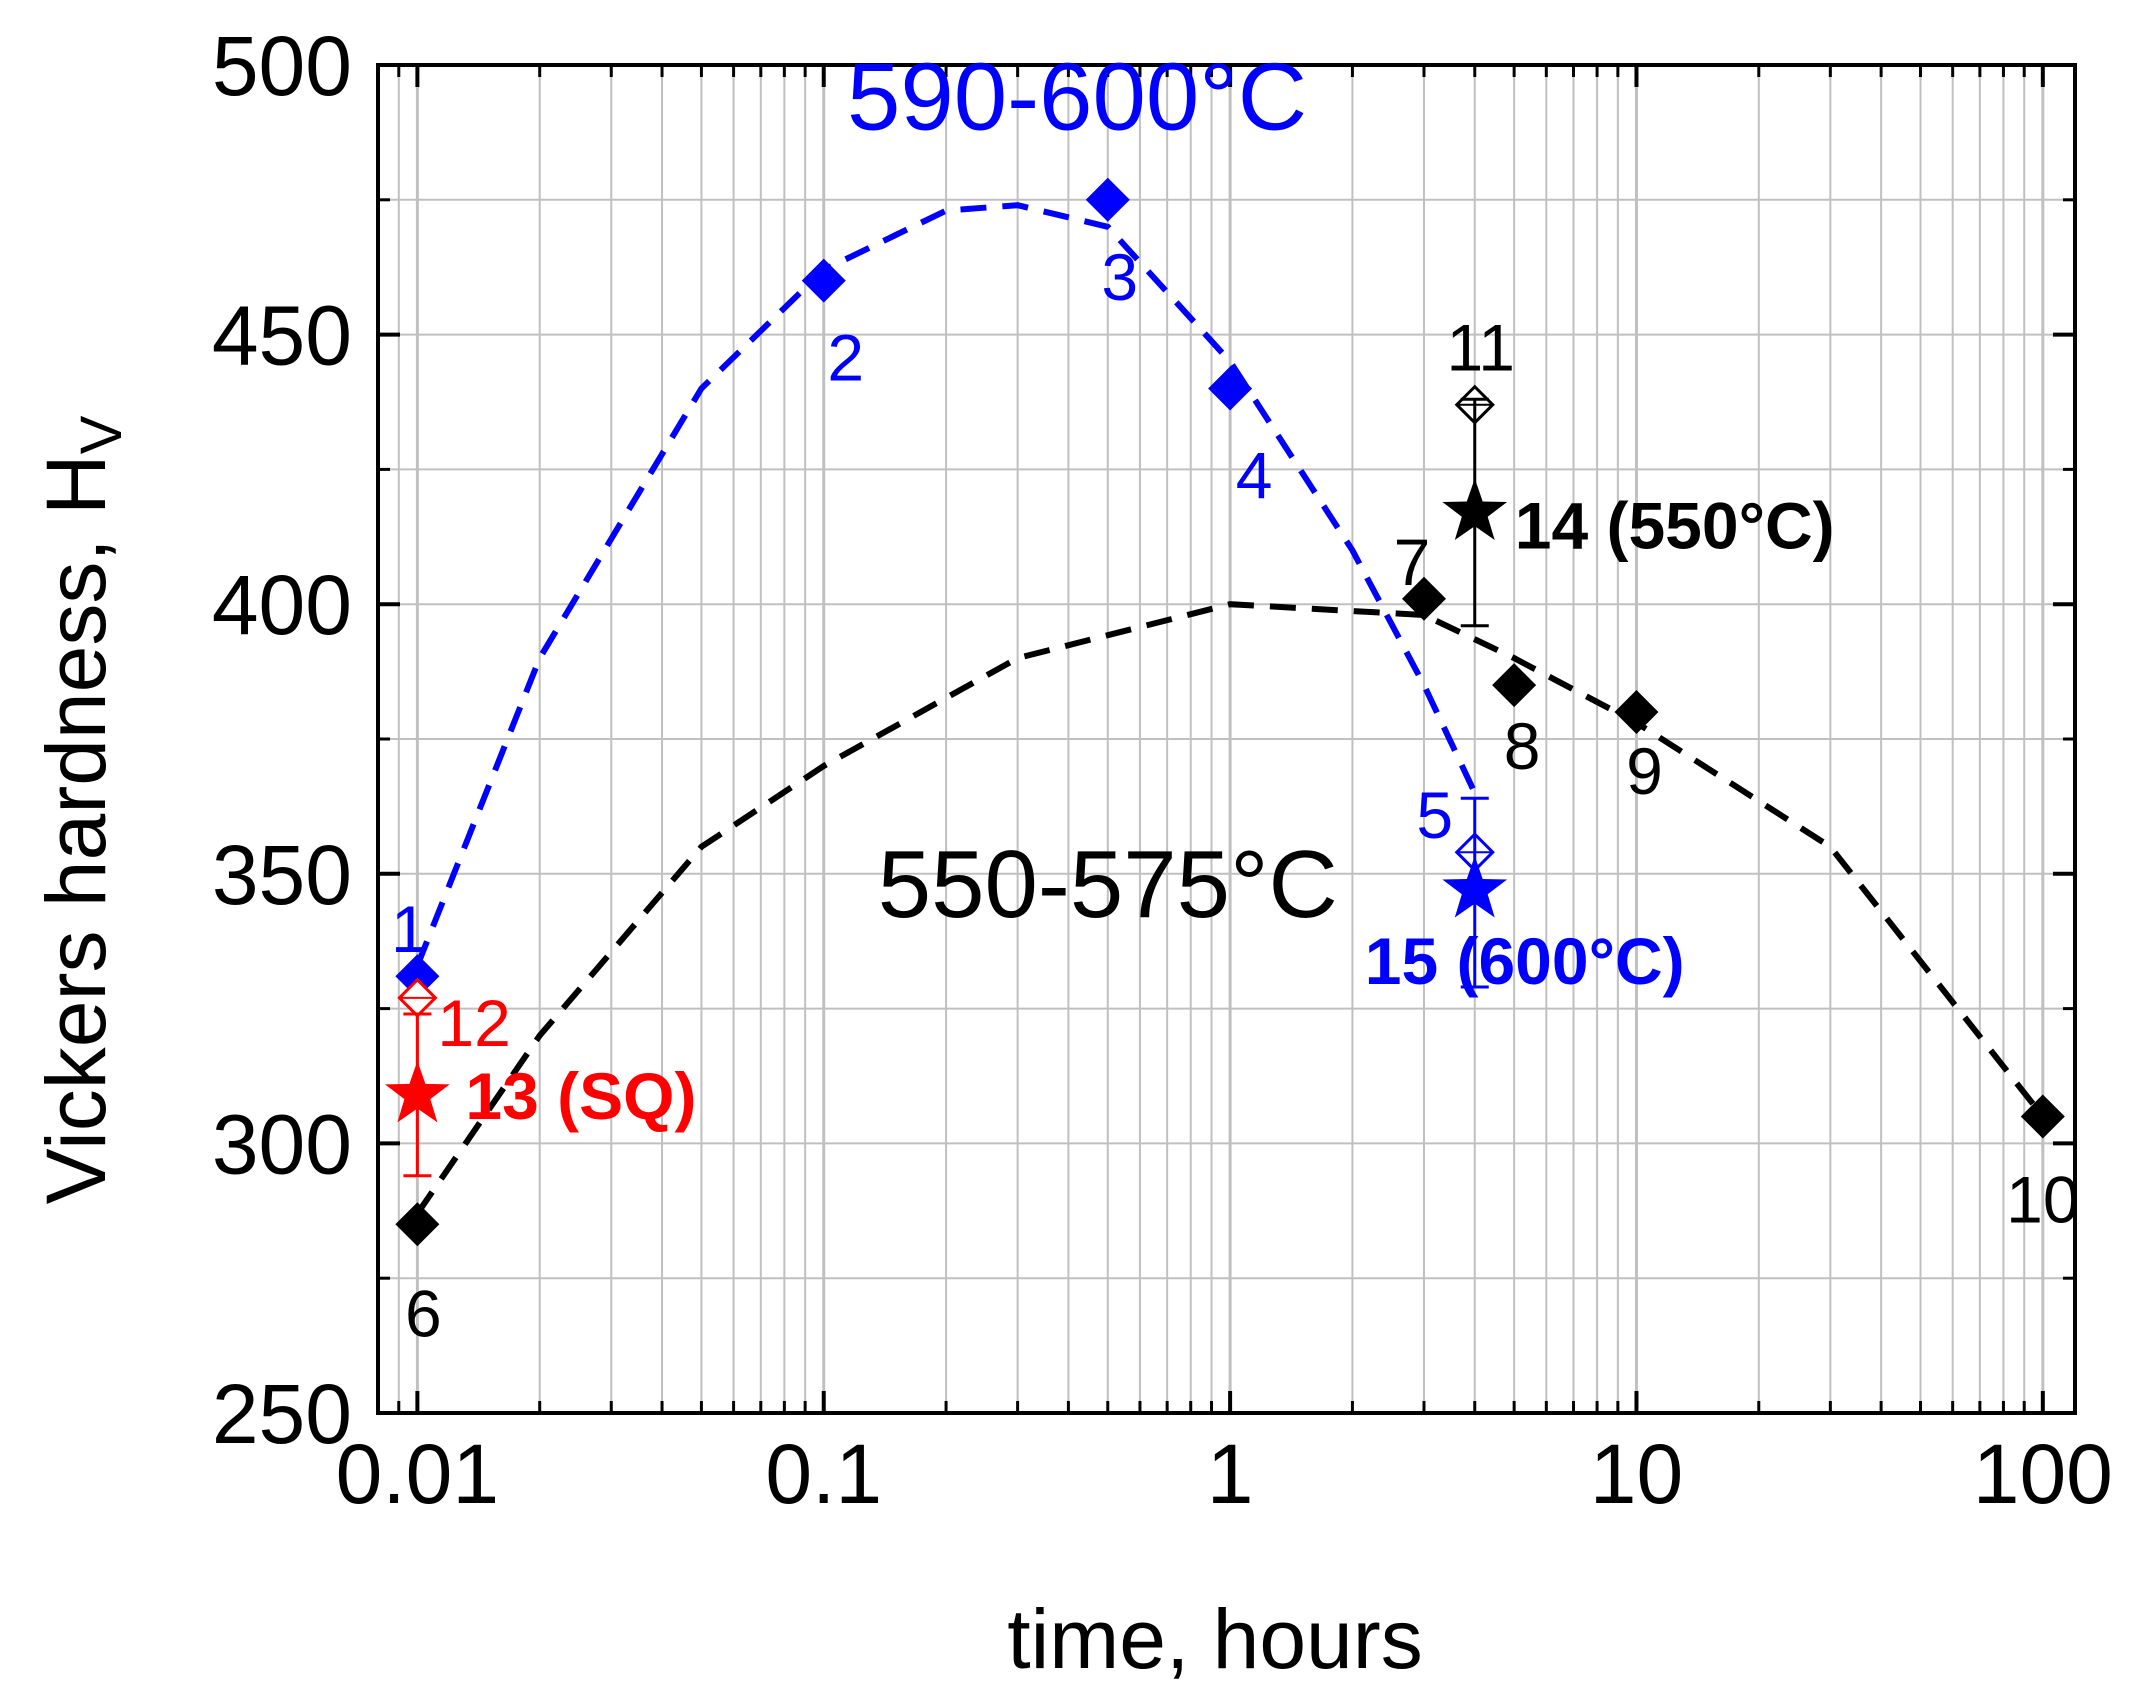  I want to click on y-axis-title: Vickers hardness, HV, so click(81, 809).